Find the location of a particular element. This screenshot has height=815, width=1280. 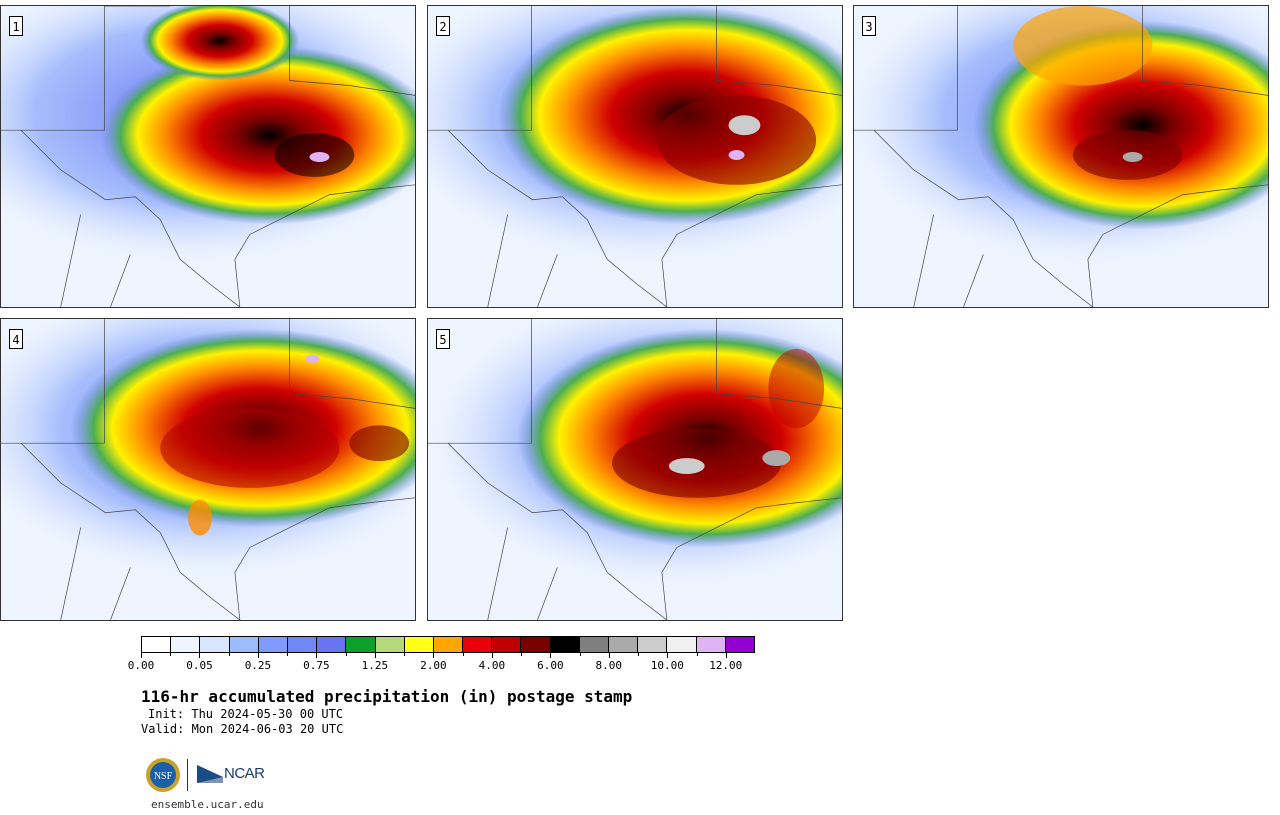

colorbar-tick-label: 4.00 is located at coordinates (492, 665).